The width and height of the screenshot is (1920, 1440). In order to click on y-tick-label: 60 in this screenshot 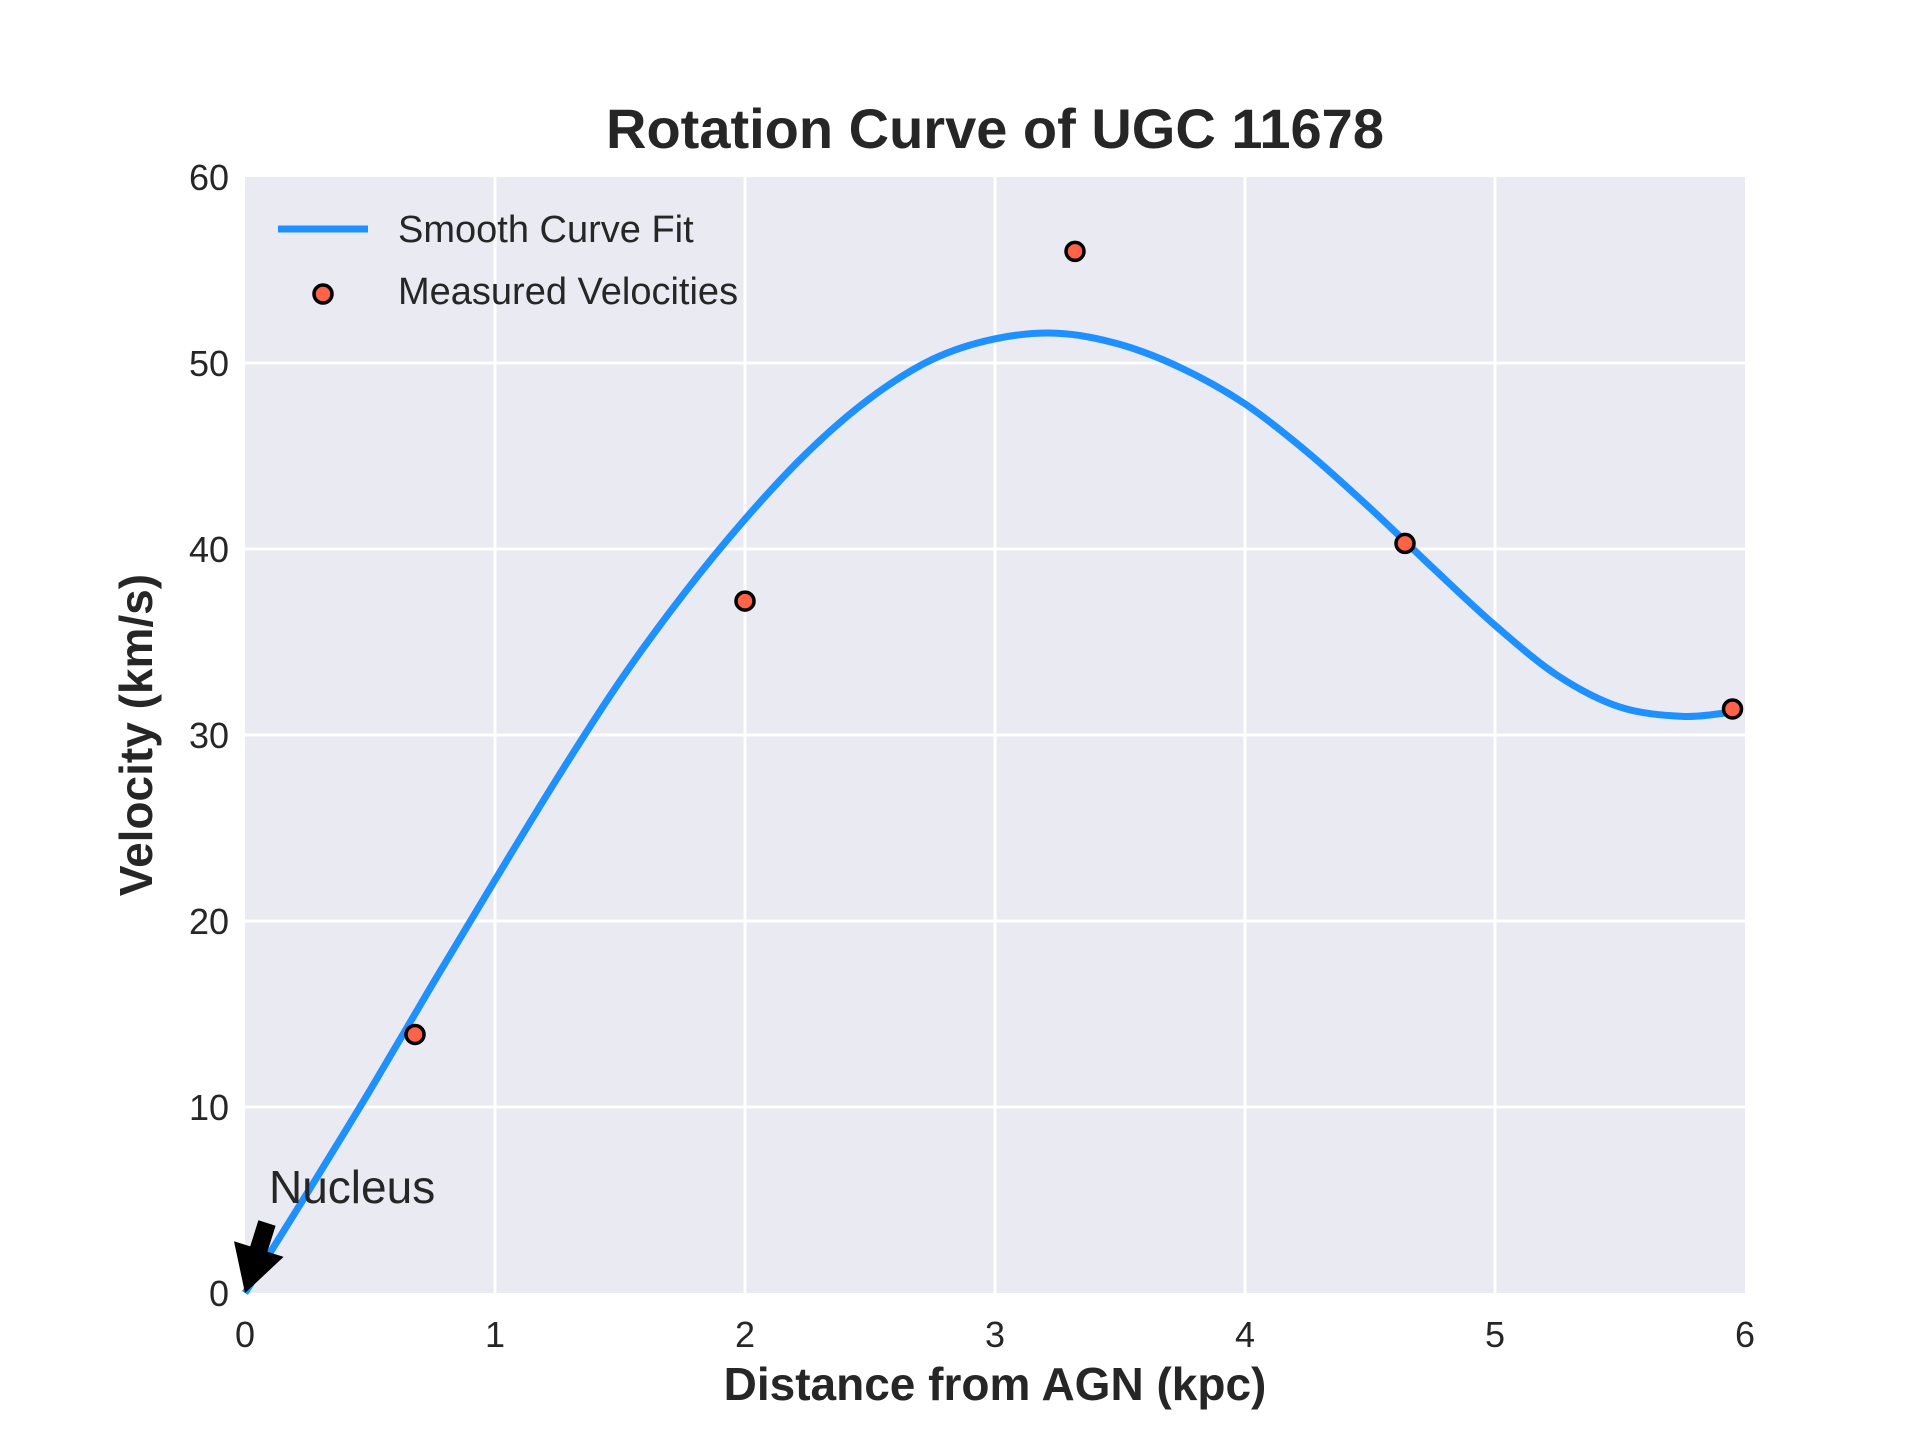, I will do `click(209, 177)`.